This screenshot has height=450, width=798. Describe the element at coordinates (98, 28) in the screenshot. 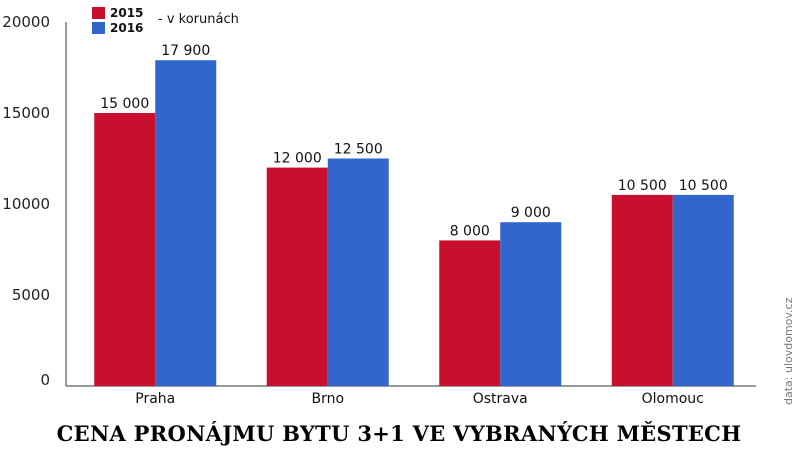

I see `legend-swatch-2016` at that location.